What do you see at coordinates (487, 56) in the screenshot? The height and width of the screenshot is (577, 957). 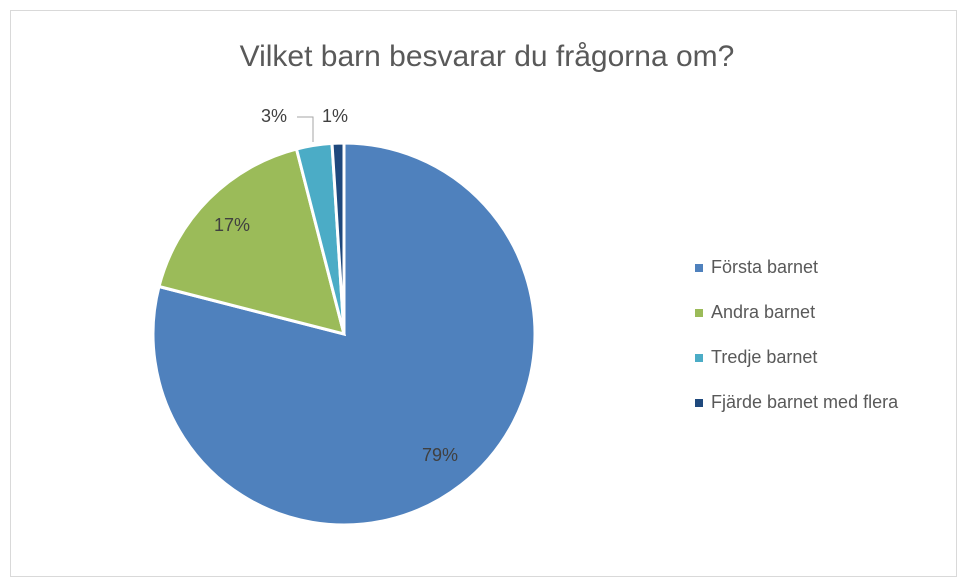 I see `chart-title: Vilket barn besvarar du frågorna om?` at bounding box center [487, 56].